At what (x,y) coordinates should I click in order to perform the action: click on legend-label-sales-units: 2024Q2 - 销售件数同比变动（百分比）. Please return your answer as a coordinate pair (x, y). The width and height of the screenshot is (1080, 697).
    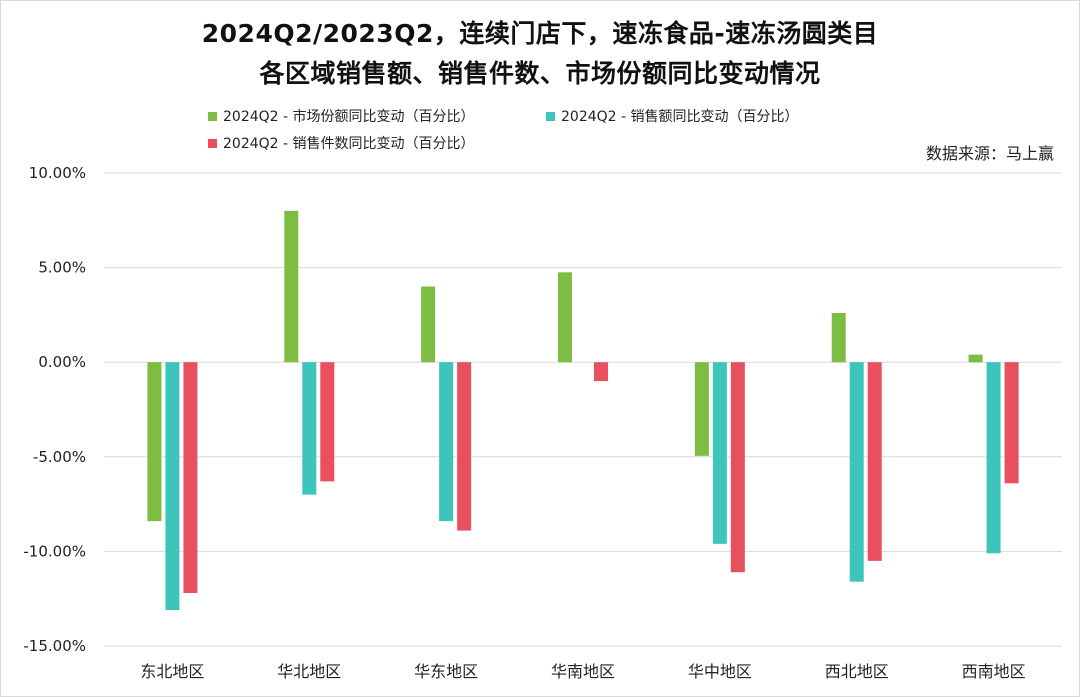
    Looking at the image, I should click on (349, 144).